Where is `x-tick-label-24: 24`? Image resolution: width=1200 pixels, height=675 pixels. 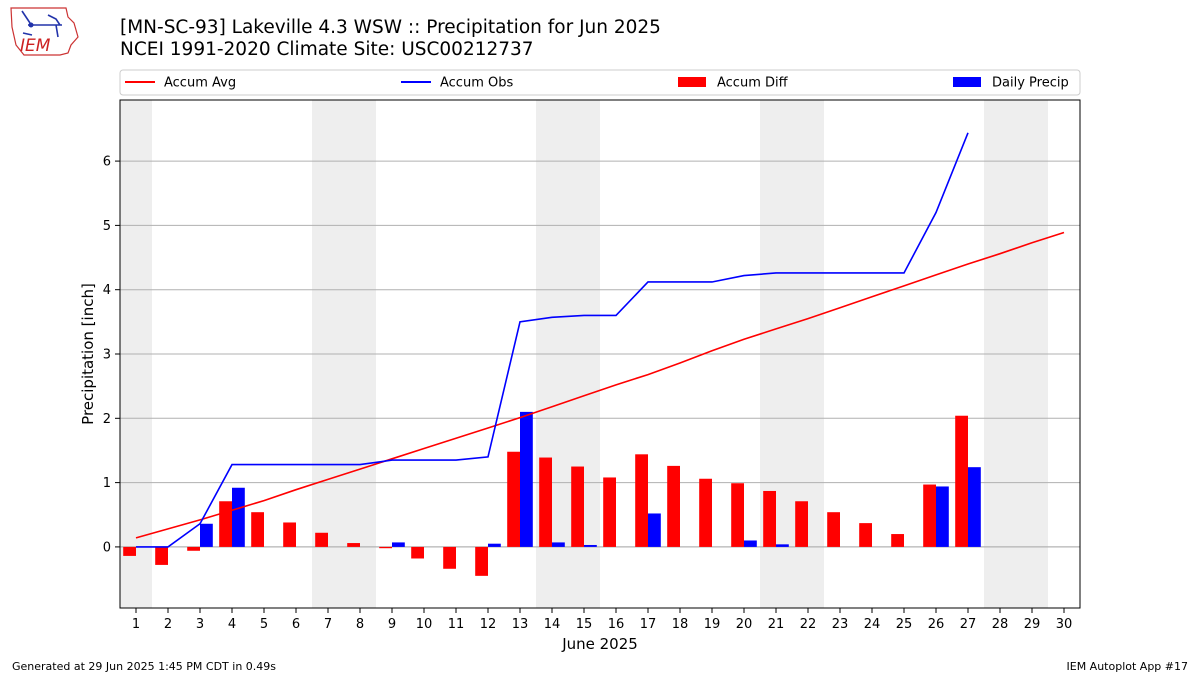 x-tick-label-24: 24 is located at coordinates (872, 624).